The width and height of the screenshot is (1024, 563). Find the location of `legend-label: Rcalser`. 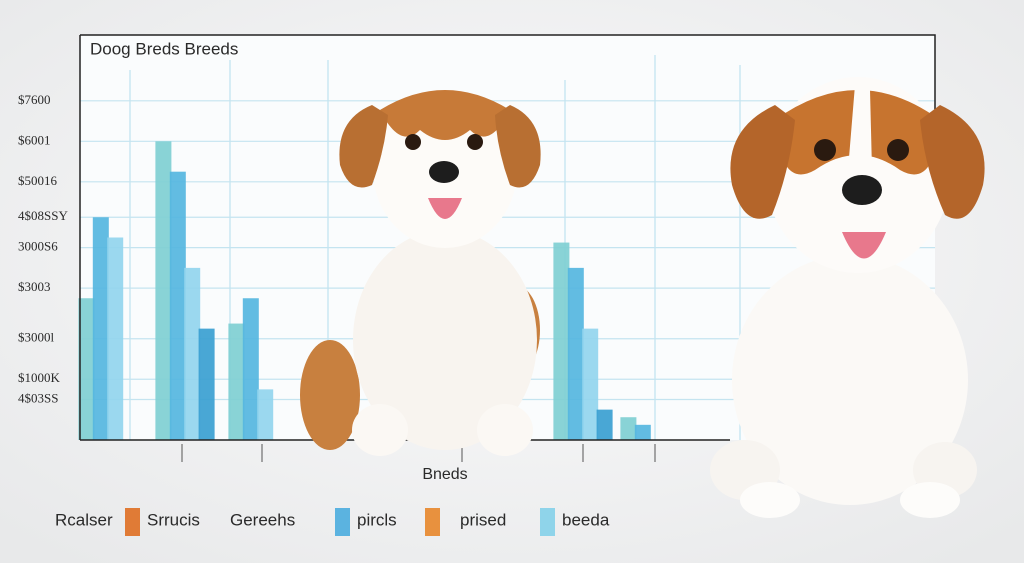

legend-label: Rcalser is located at coordinates (84, 519).